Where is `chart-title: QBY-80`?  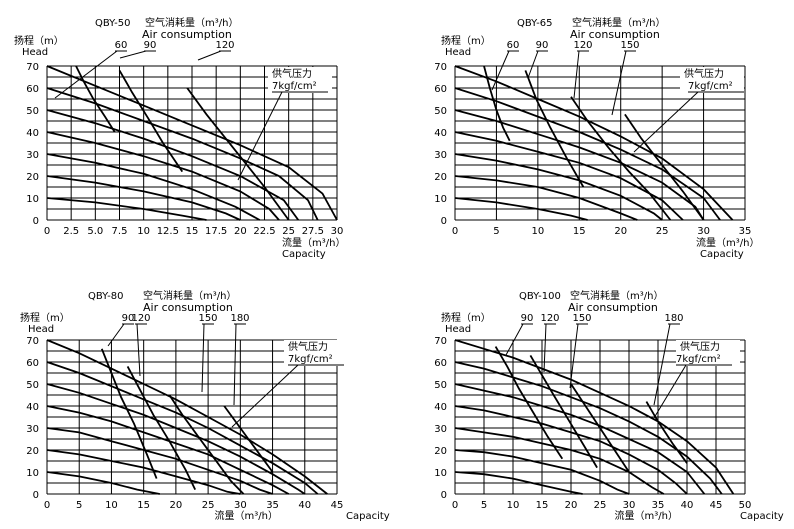
chart-title: QBY-80 is located at coordinates (105, 296).